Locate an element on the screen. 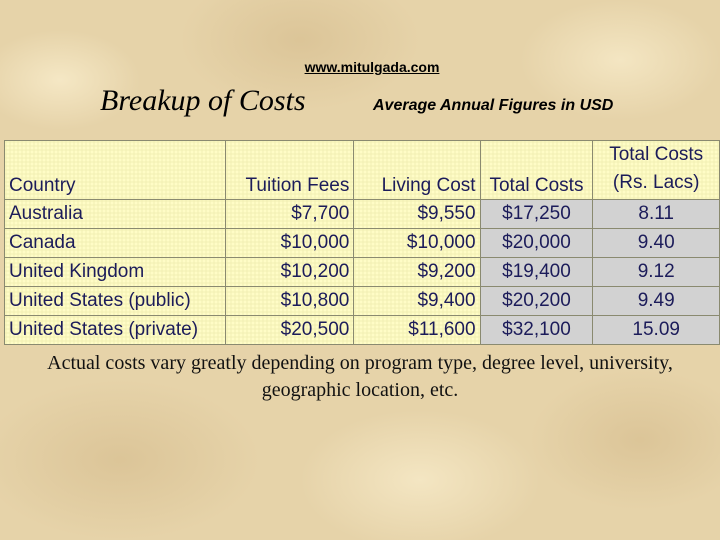 The width and height of the screenshot is (720, 540). table-row: United Kingdom $10,200 $9,200 $19,400 9.12 is located at coordinates (361, 272).